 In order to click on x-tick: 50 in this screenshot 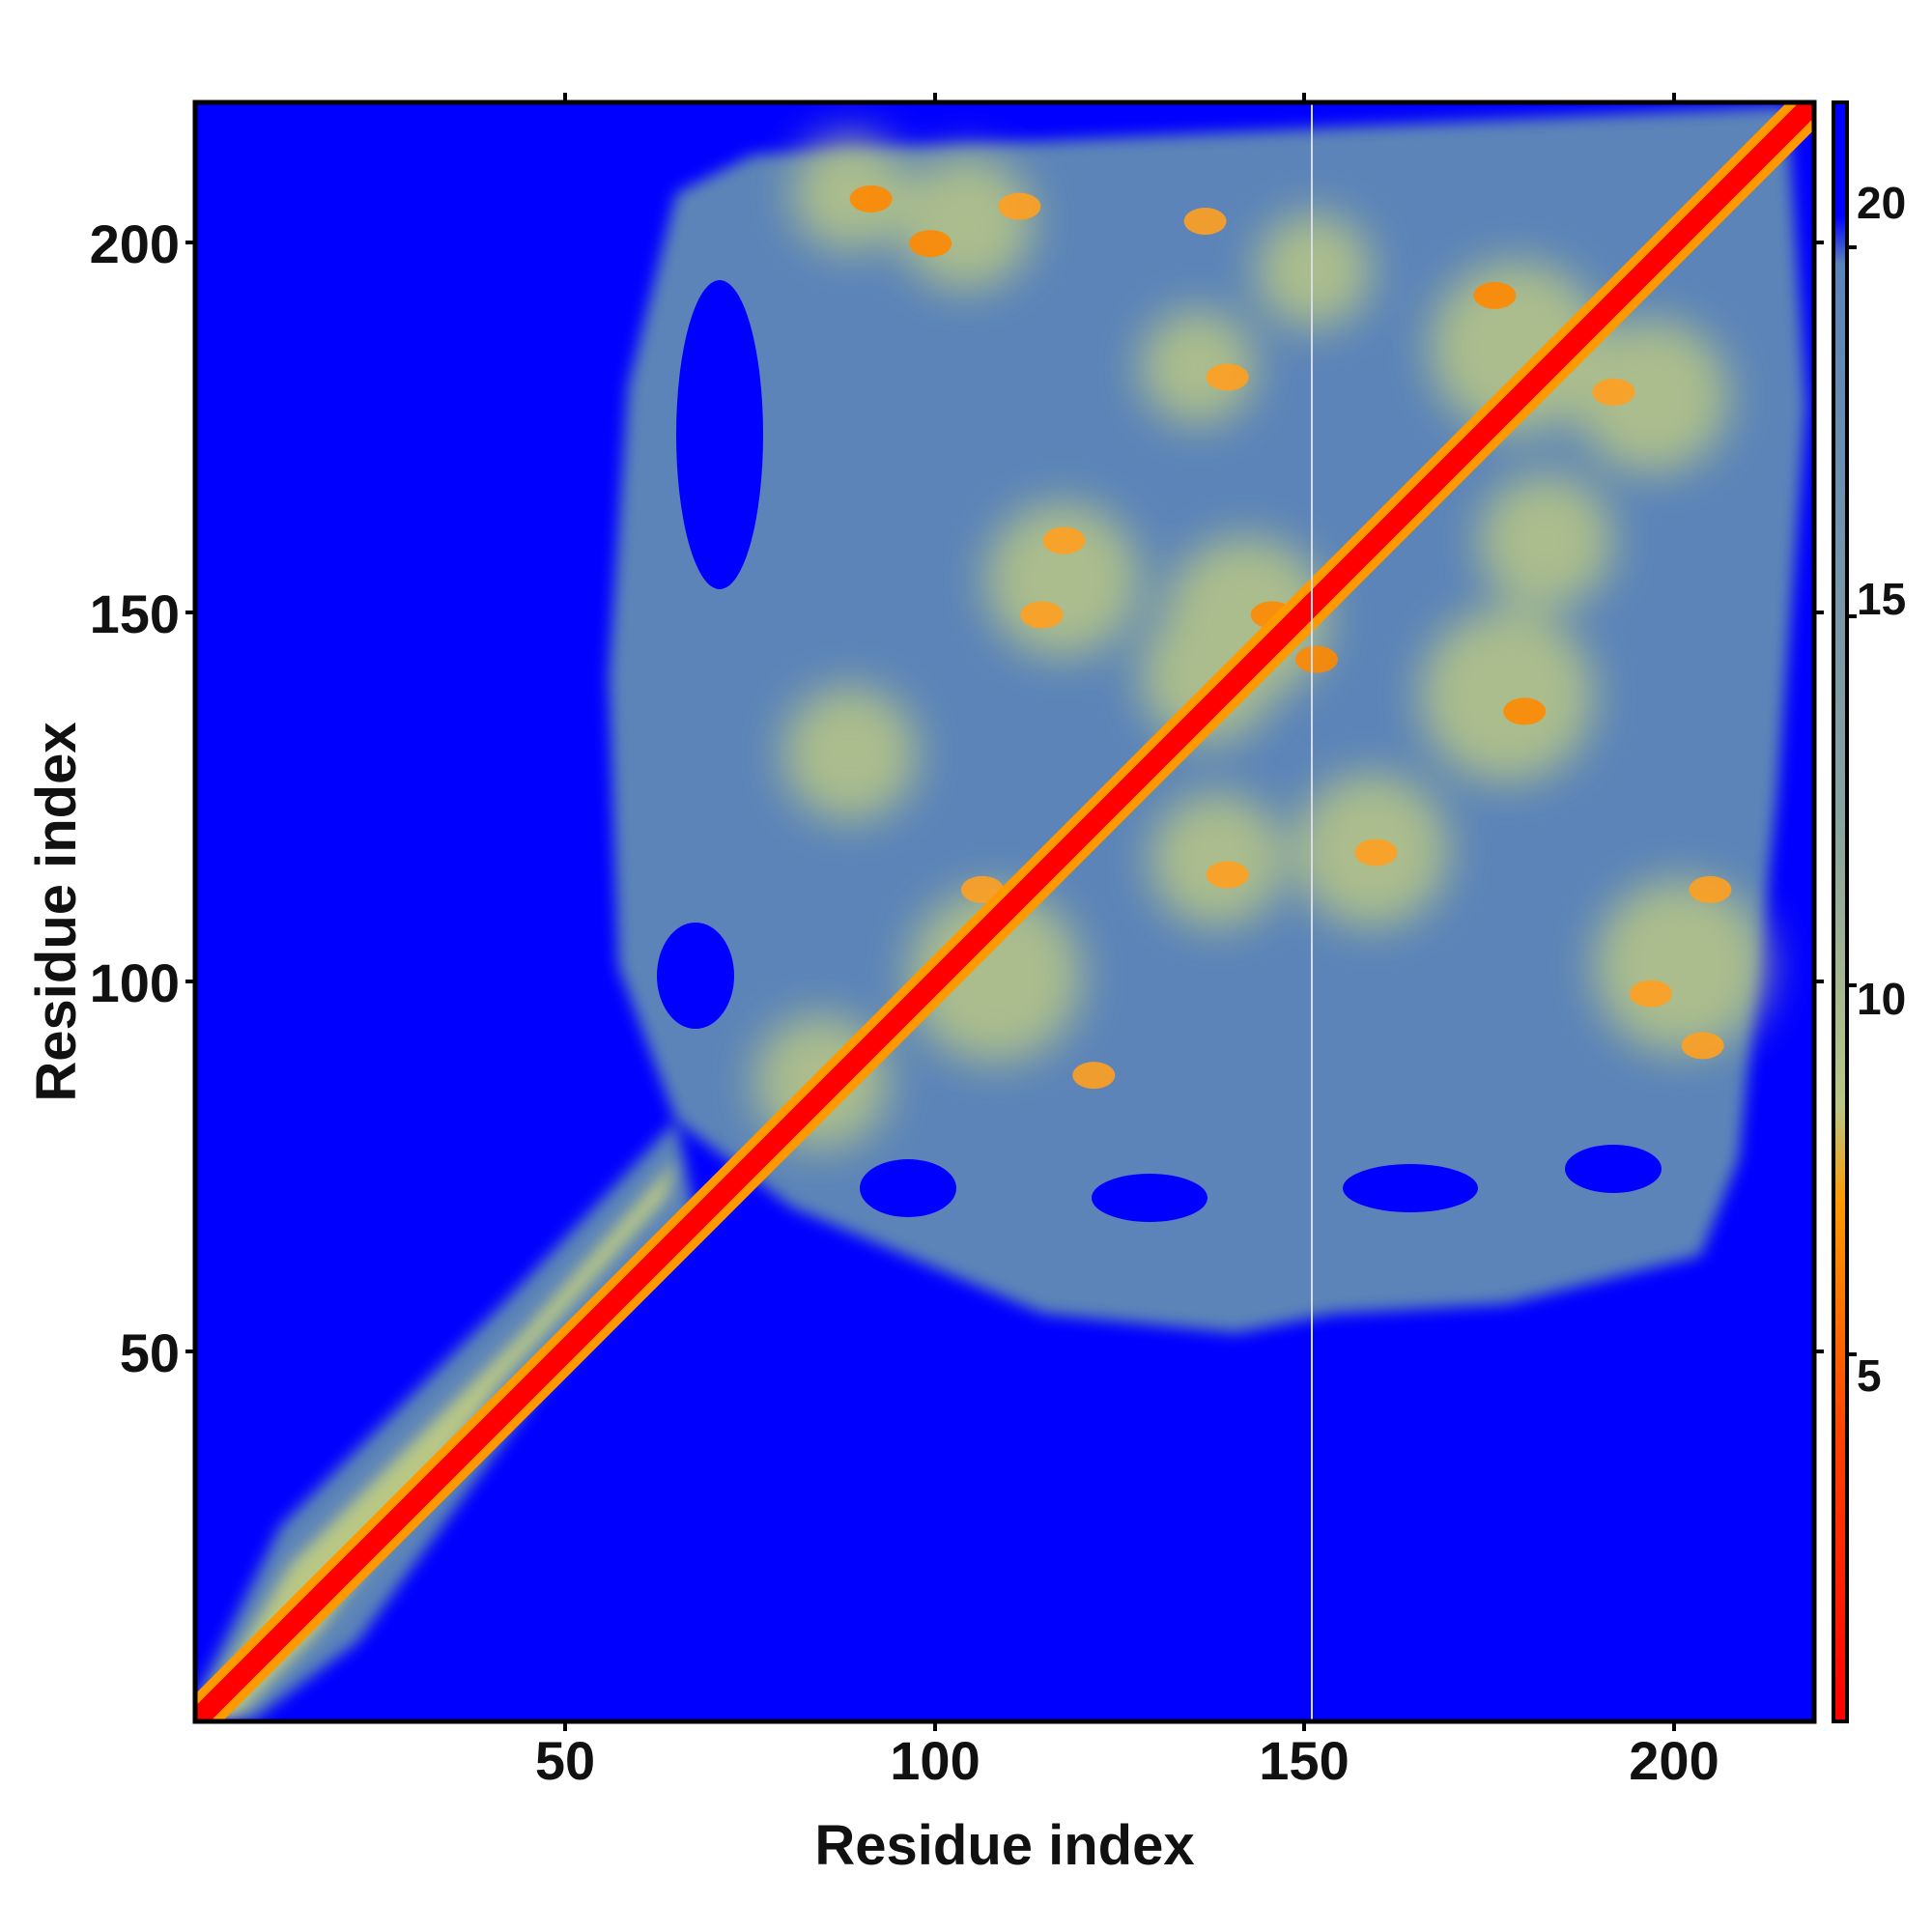, I will do `click(565, 942)`.